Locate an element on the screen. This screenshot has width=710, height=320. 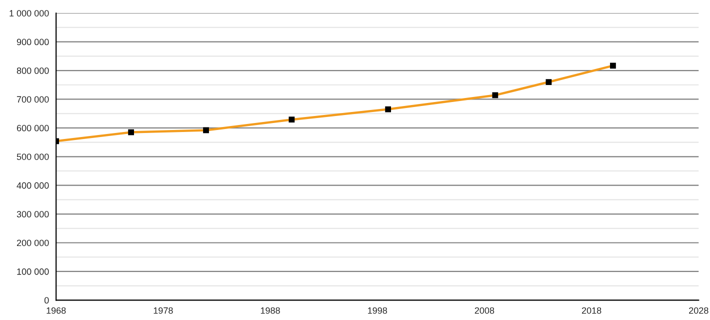
x-tick-label: 2018 is located at coordinates (592, 310).